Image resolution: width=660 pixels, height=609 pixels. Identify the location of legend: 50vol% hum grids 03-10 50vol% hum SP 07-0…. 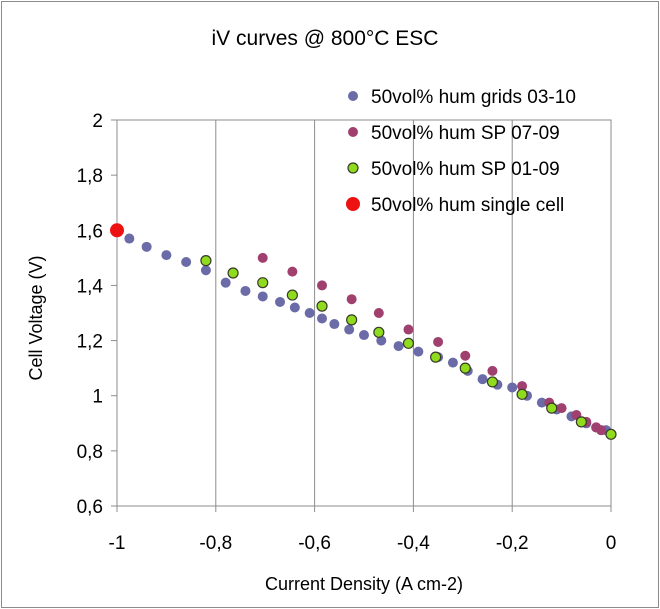
(461, 151).